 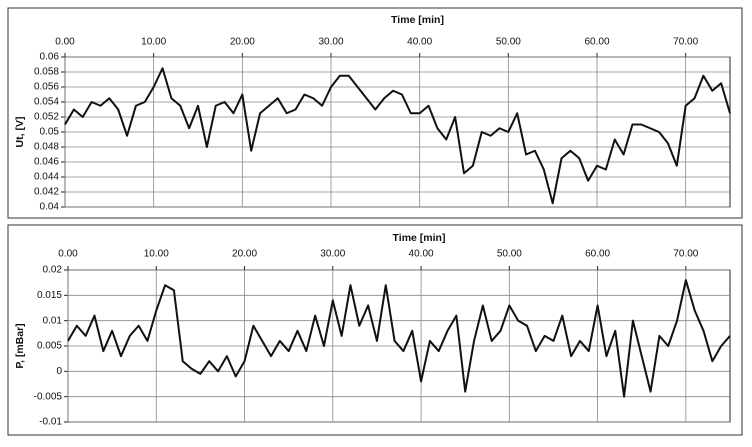 I want to click on y-tick-label: 0.046, so click(x=46, y=162).